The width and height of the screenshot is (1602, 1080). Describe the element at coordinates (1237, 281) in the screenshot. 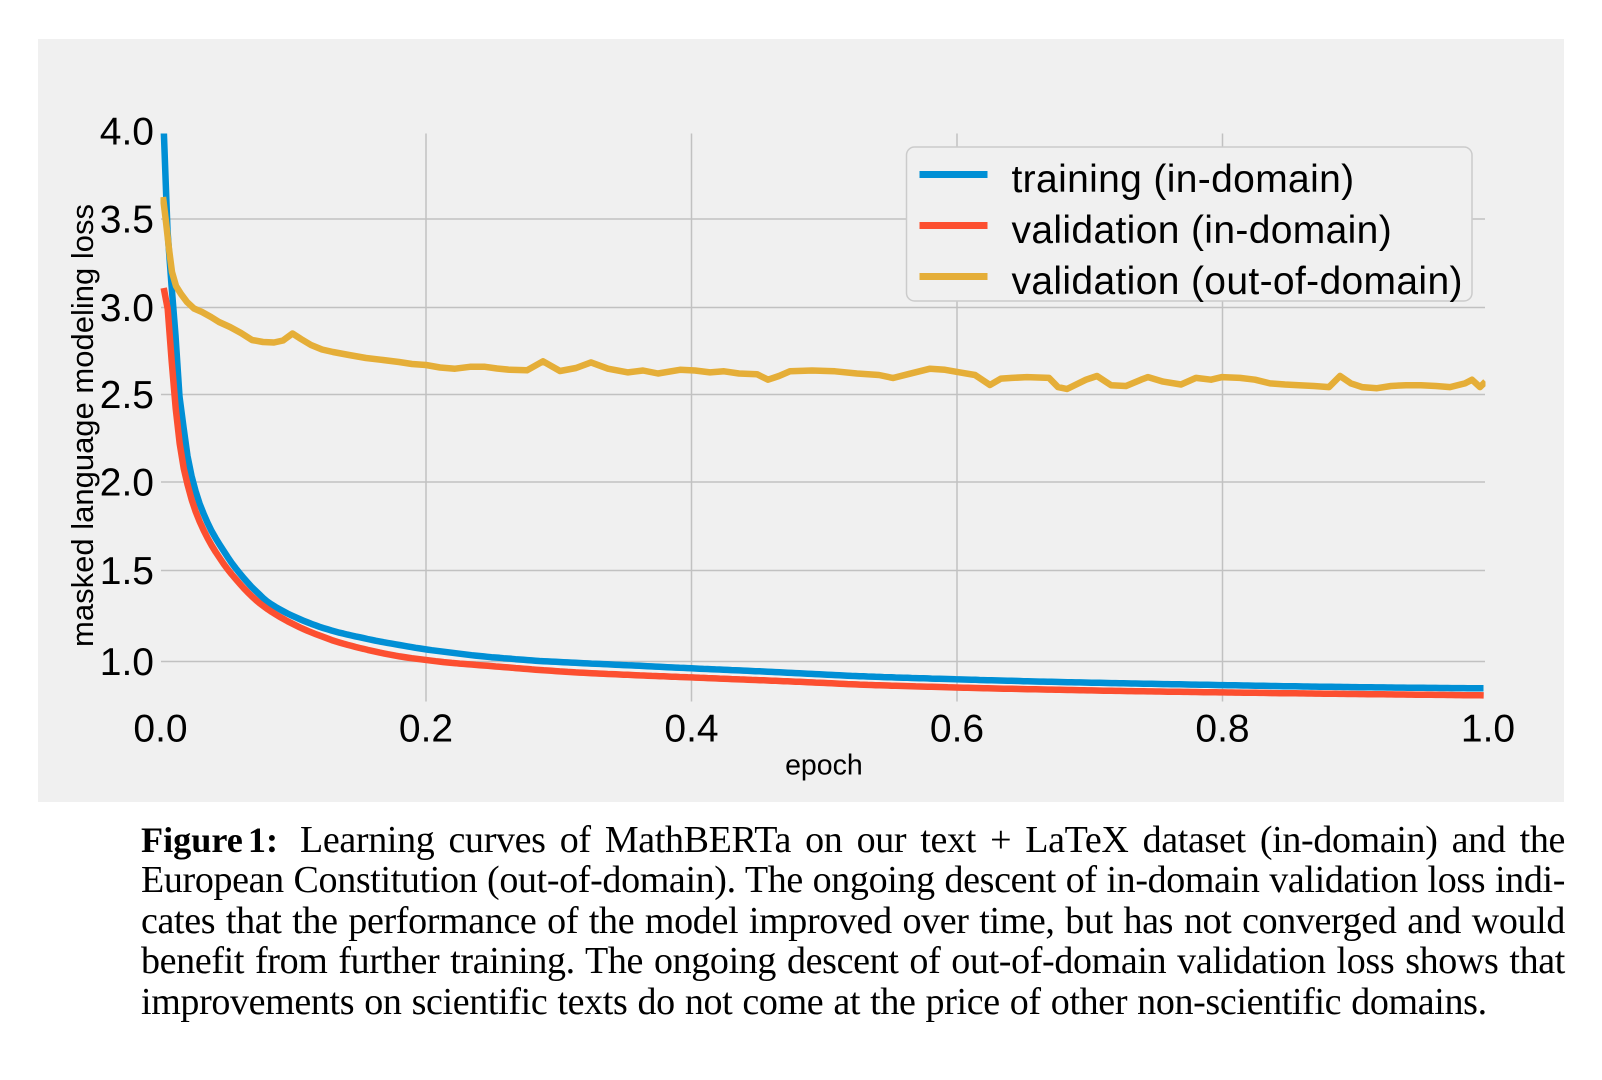

I see `svg-text: validation (out-of-domain)` at that location.